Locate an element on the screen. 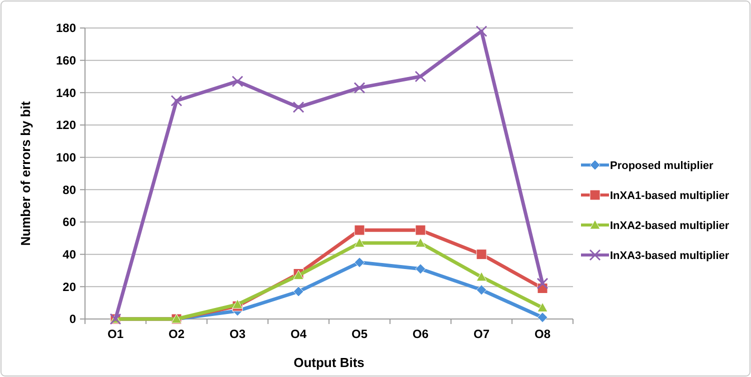  legend-label: InXA2-based multiplier is located at coordinates (670, 226).